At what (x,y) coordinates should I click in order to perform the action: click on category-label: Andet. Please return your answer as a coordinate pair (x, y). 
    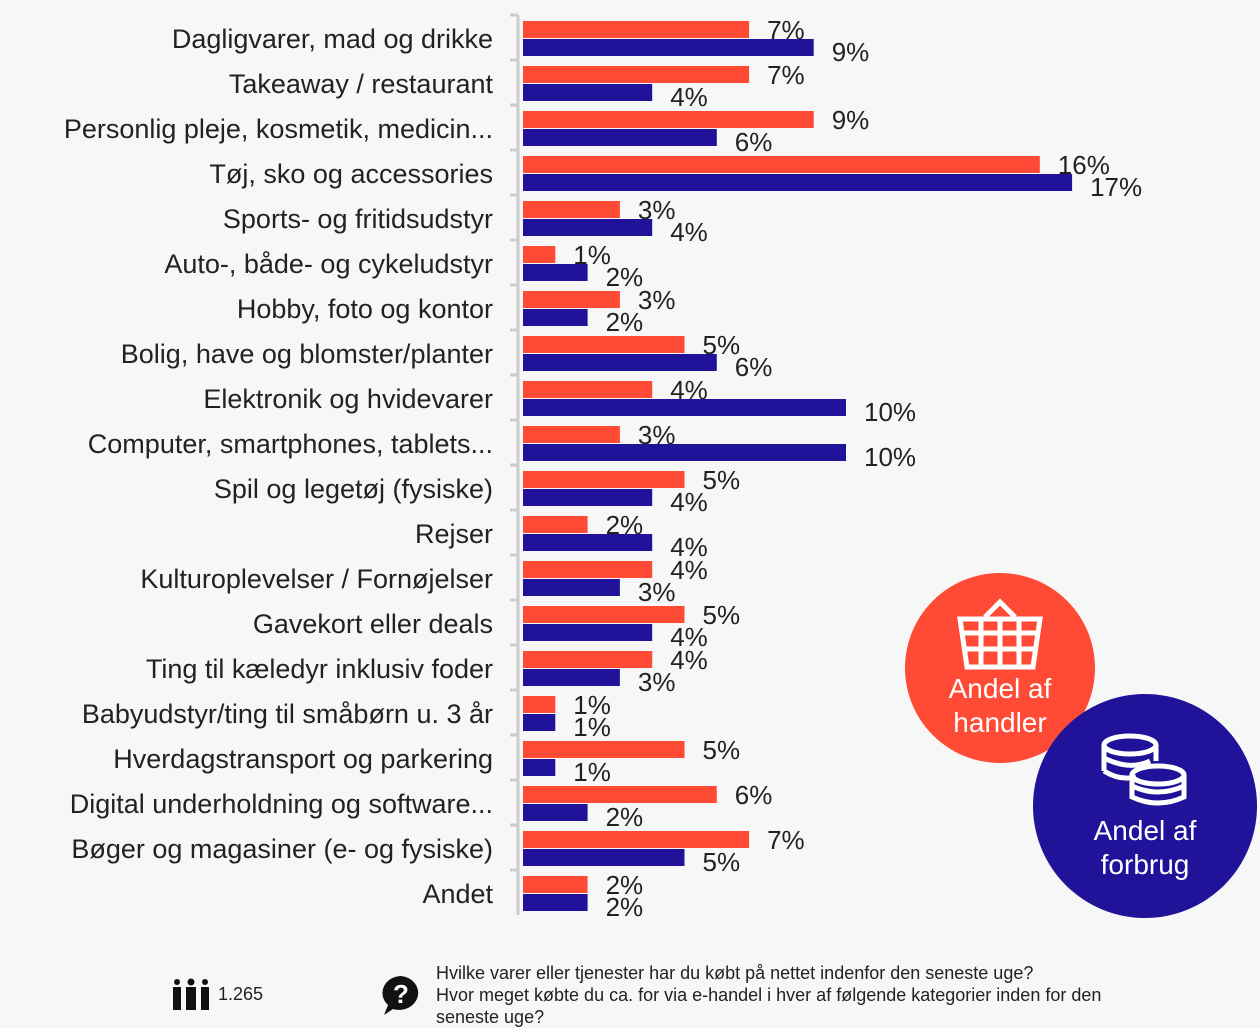
    Looking at the image, I should click on (457, 894).